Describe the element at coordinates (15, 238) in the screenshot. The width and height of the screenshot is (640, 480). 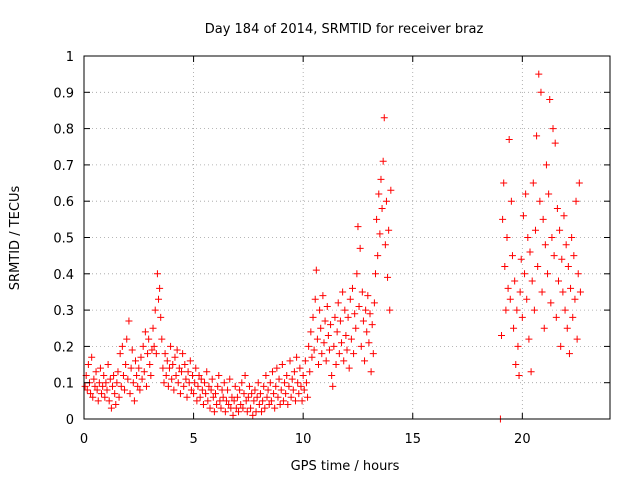
I see `y-axis-title: SRMTID / TECUs` at that location.